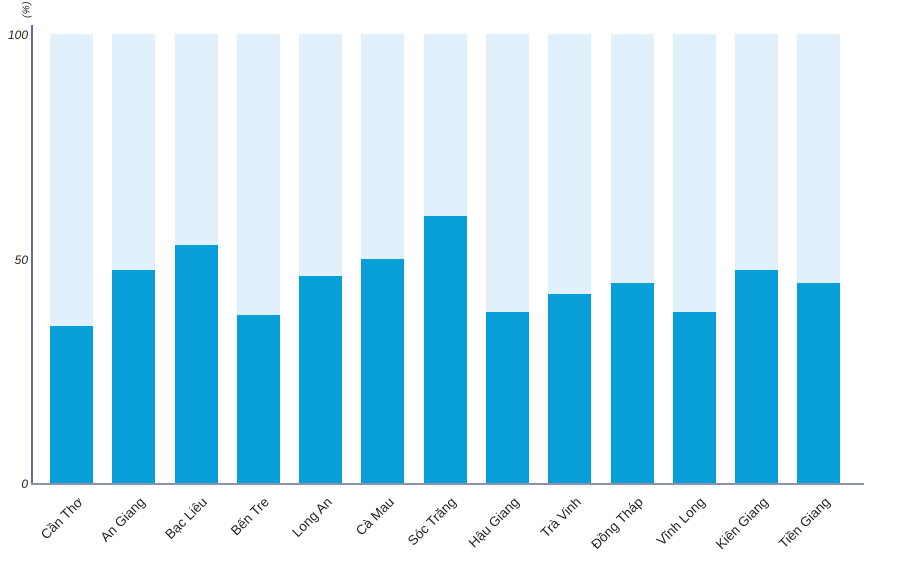 The image size is (900, 562). I want to click on bar-Kiên Giang, so click(757, 376).